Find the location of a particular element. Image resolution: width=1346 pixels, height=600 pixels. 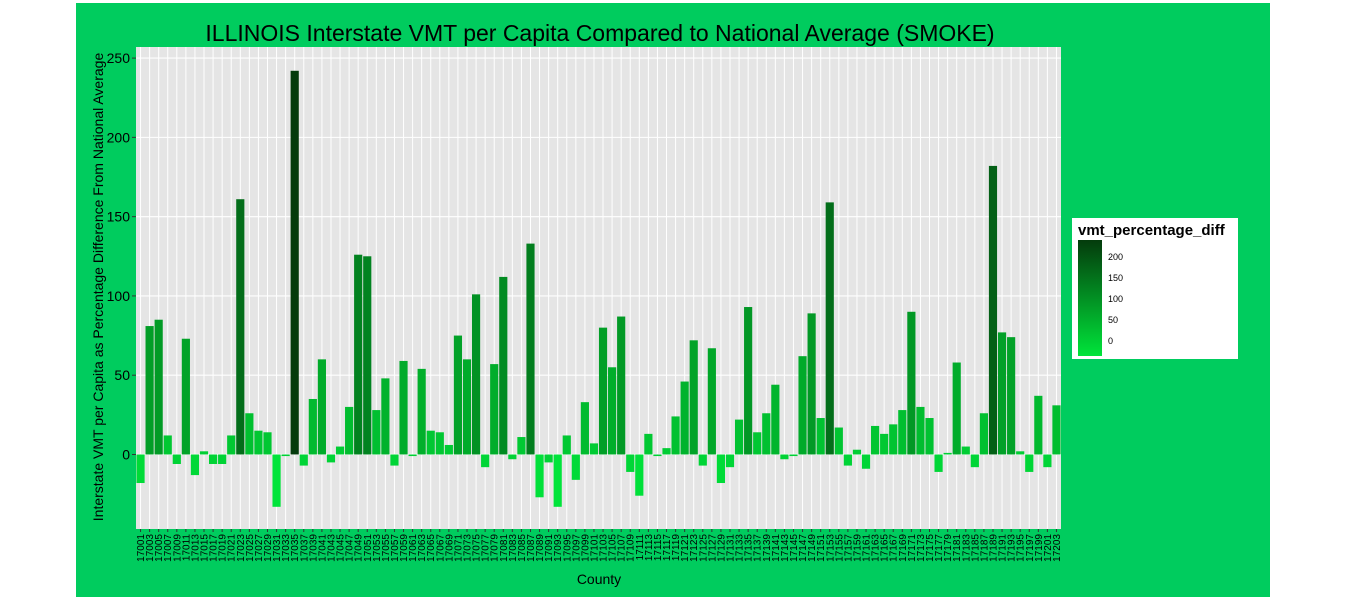

x-tick-label: 17005 is located at coordinates (159, 548).